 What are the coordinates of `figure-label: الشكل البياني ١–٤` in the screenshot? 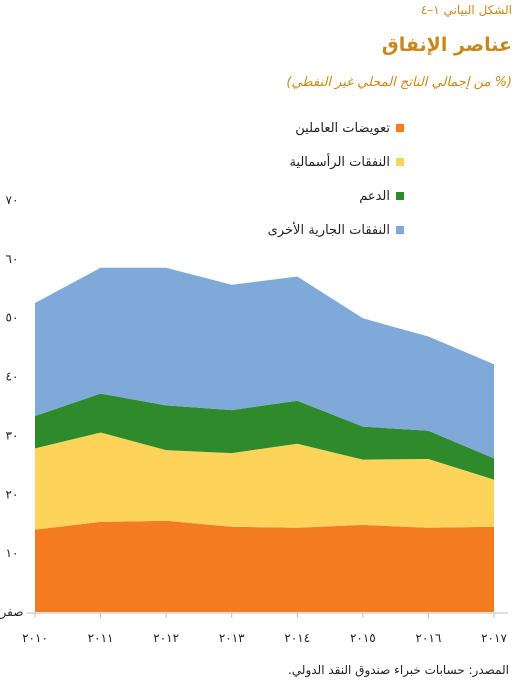 It's located at (466, 10).